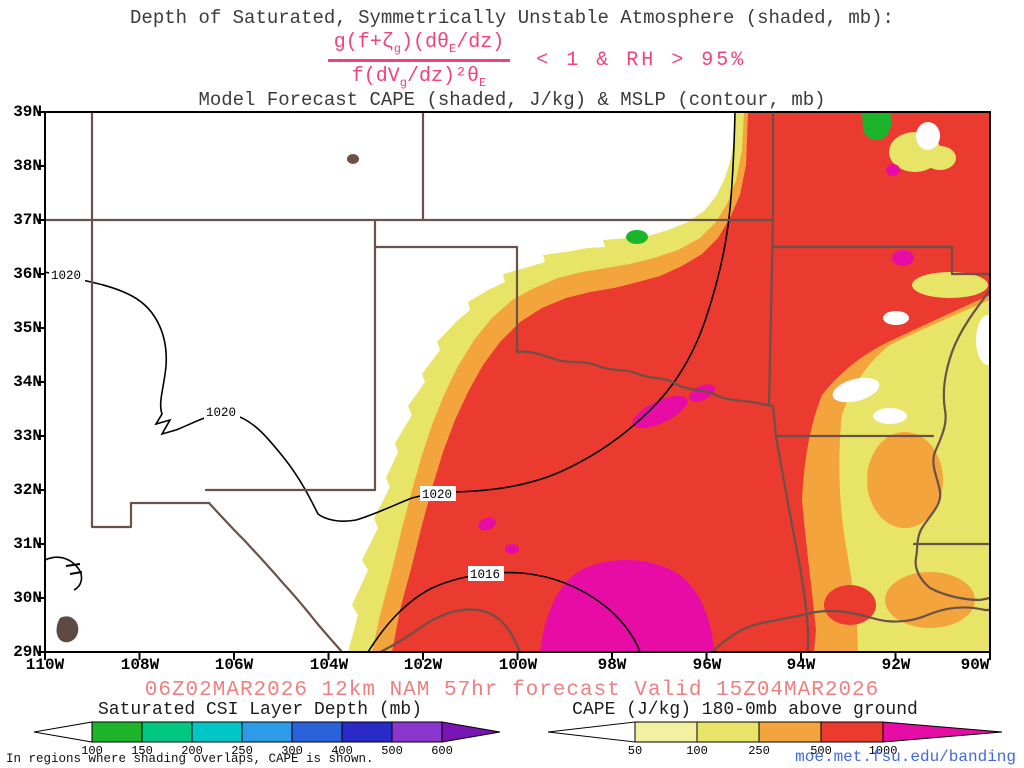  I want to click on csi-colorbar-left-tip, so click(63, 732).